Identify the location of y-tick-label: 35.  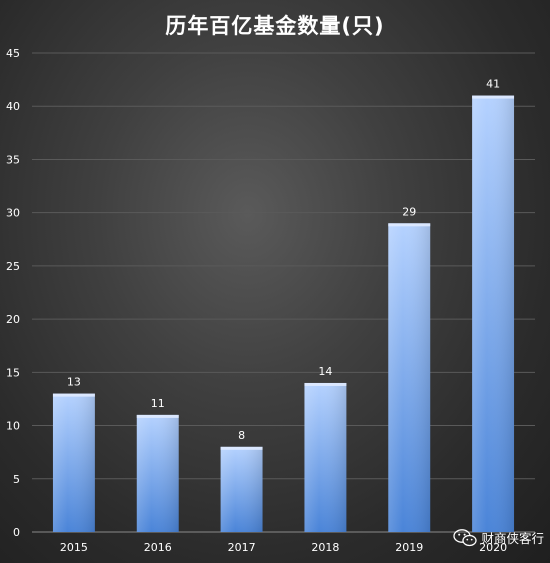
(13, 159).